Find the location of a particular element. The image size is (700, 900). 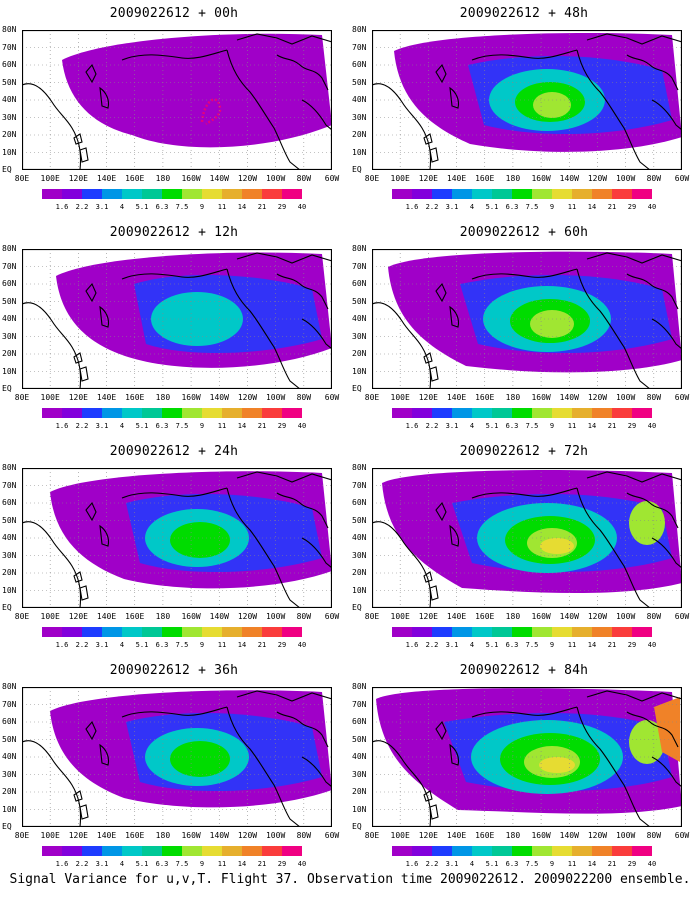

latitude-tick-label: 50N is located at coordinates (359, 301).